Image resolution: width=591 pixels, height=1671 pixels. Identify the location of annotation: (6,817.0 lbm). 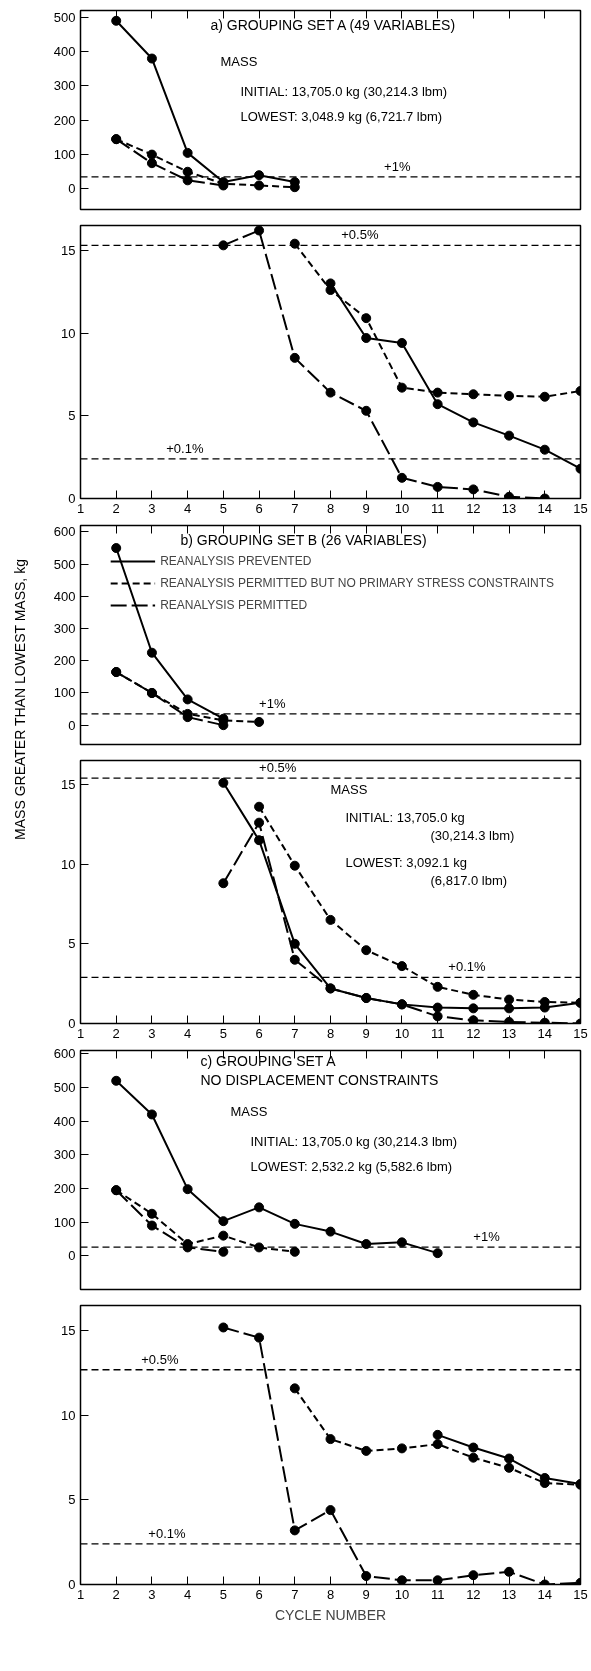
(469, 880).